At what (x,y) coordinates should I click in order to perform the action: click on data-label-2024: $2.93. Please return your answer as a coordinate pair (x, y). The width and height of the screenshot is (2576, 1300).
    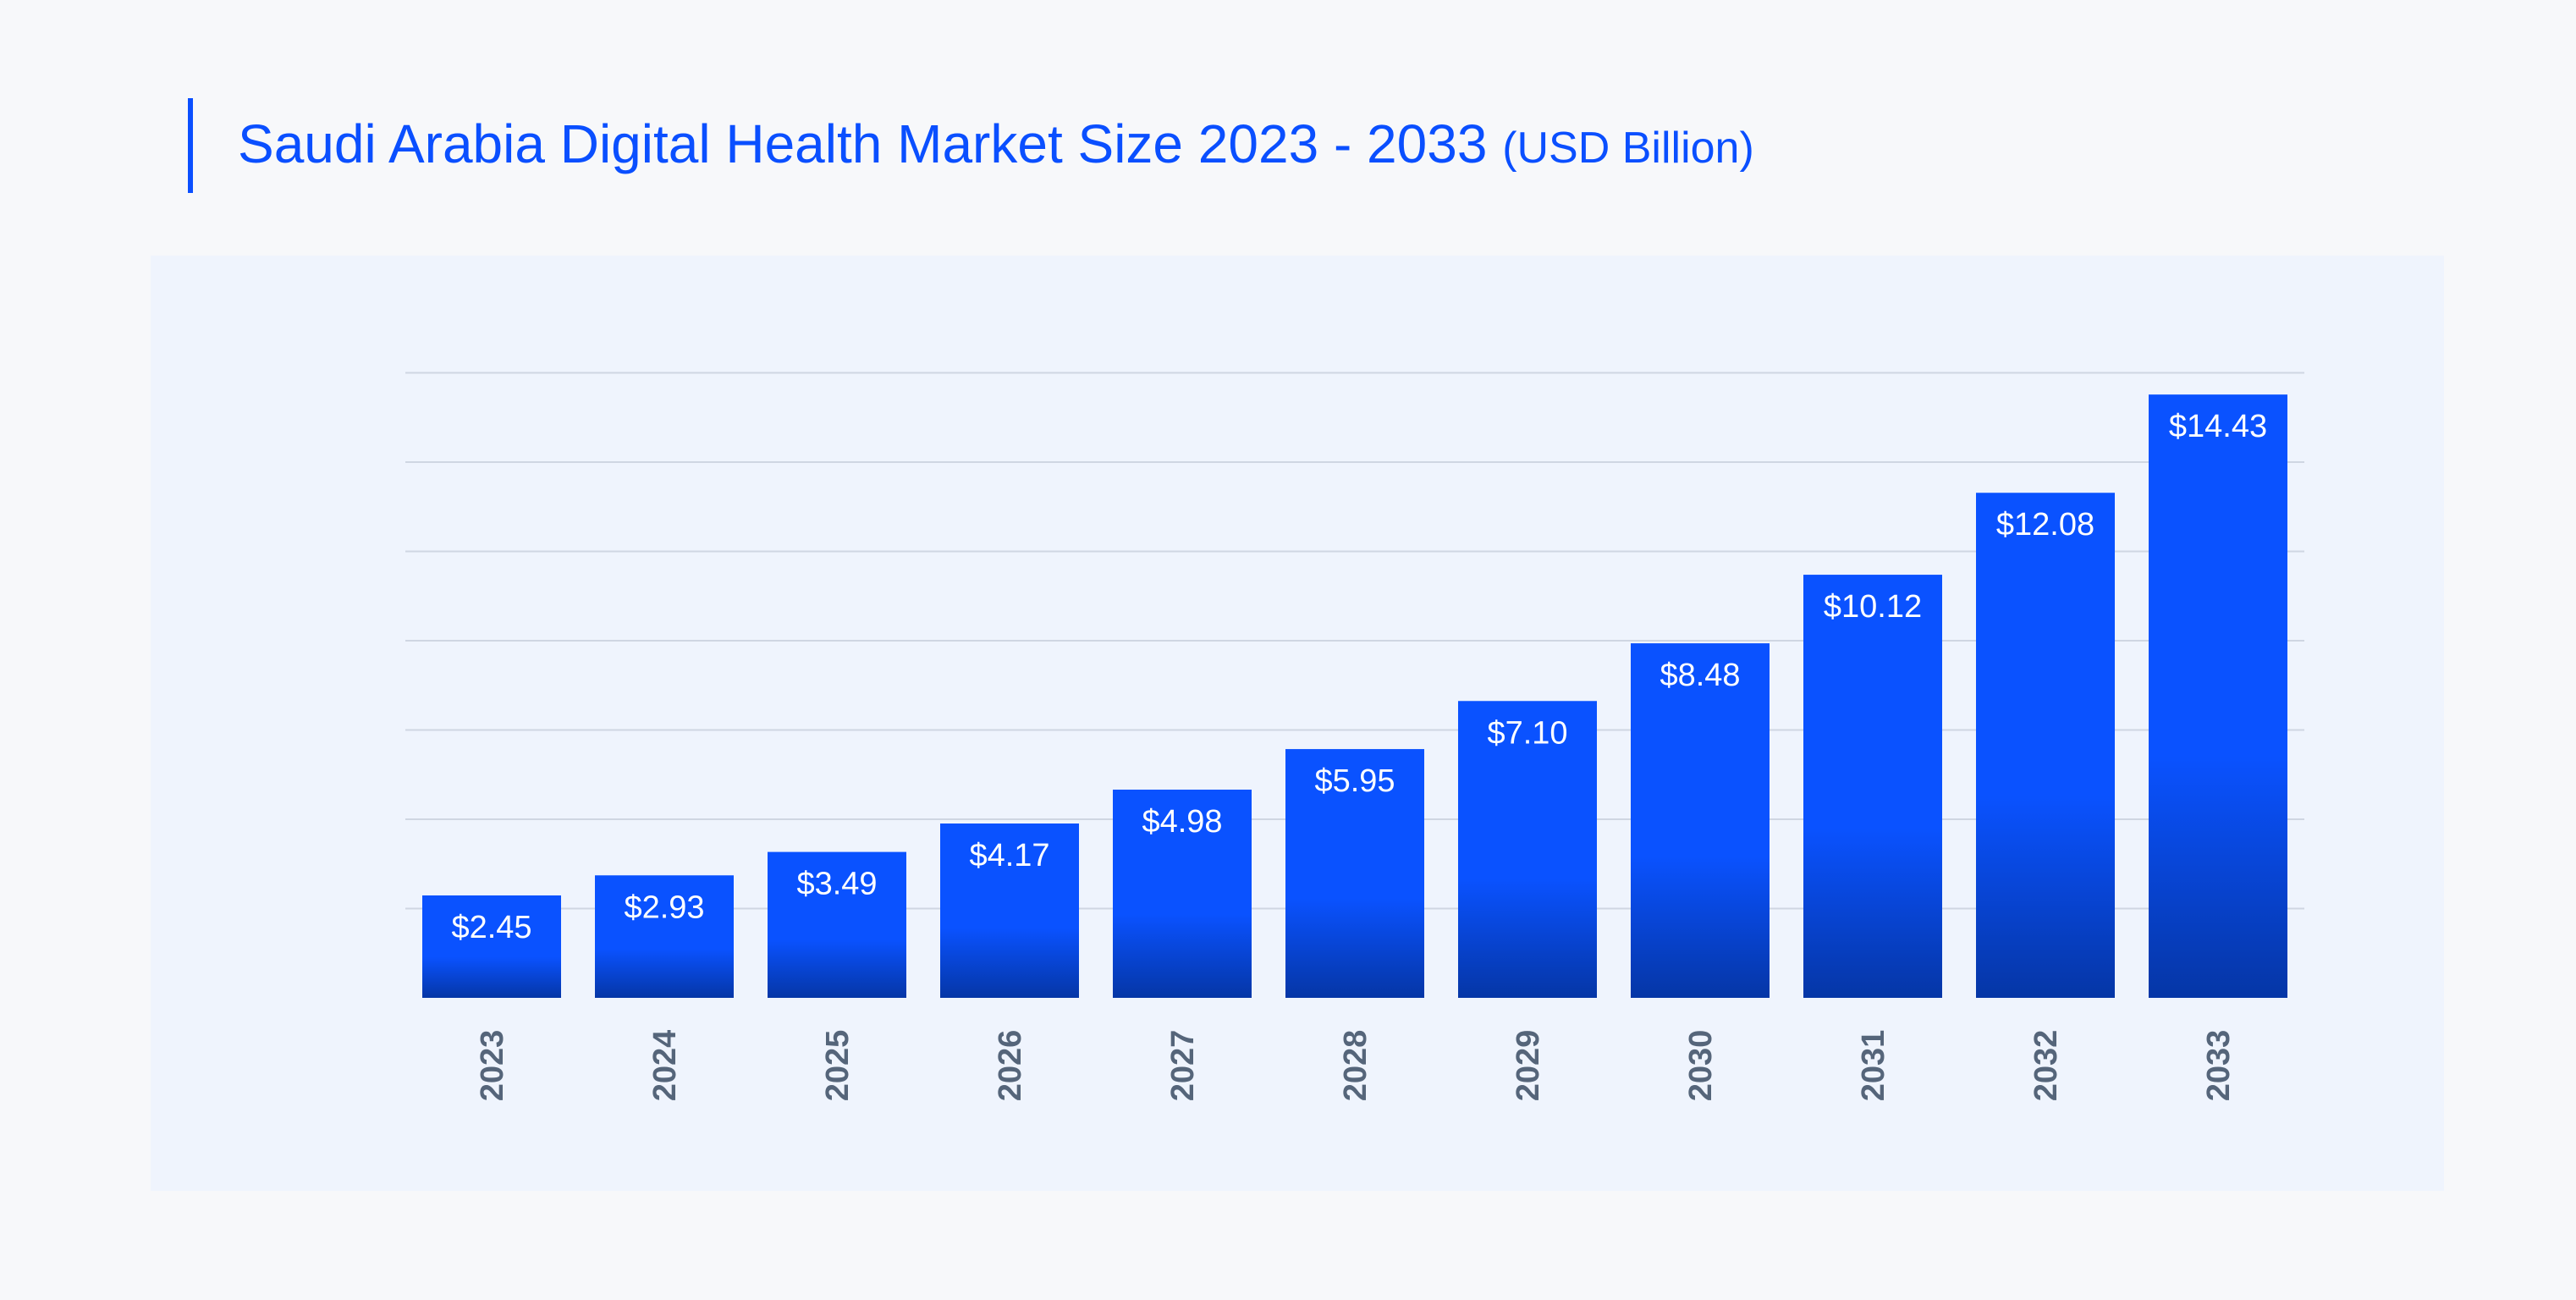
    Looking at the image, I should click on (664, 907).